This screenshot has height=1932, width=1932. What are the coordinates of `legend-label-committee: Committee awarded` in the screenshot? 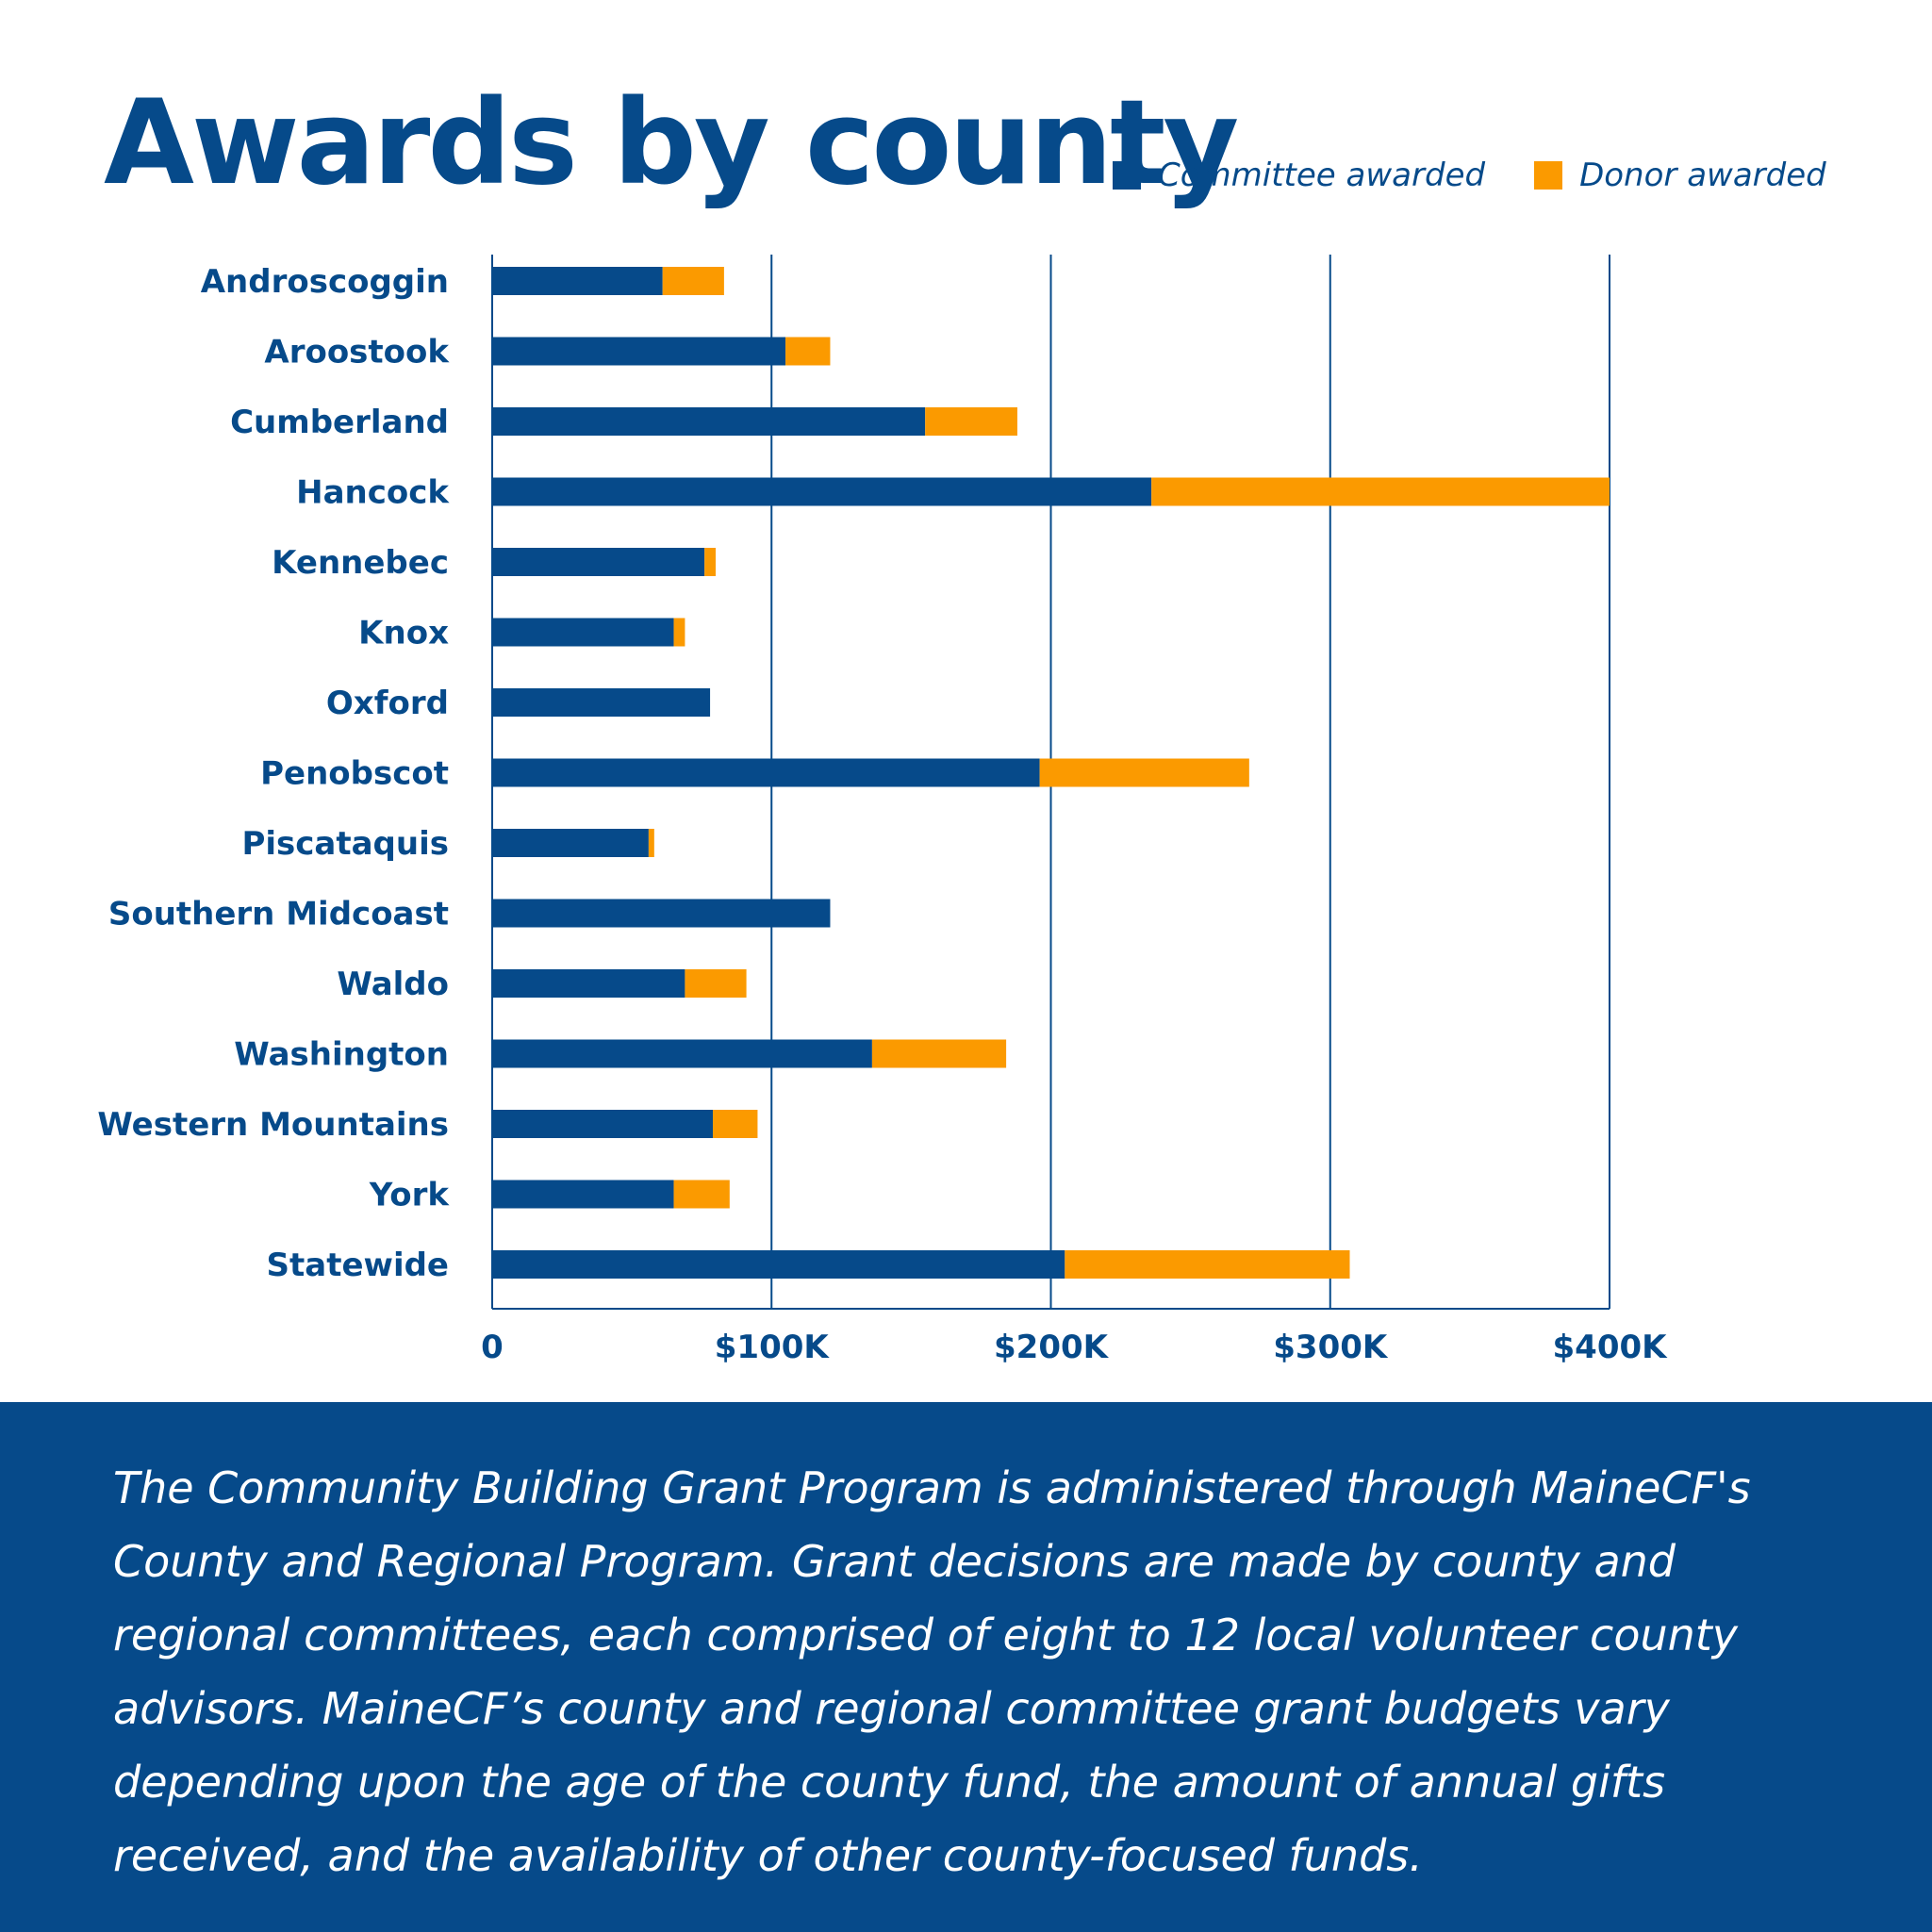 It's located at (1322, 175).